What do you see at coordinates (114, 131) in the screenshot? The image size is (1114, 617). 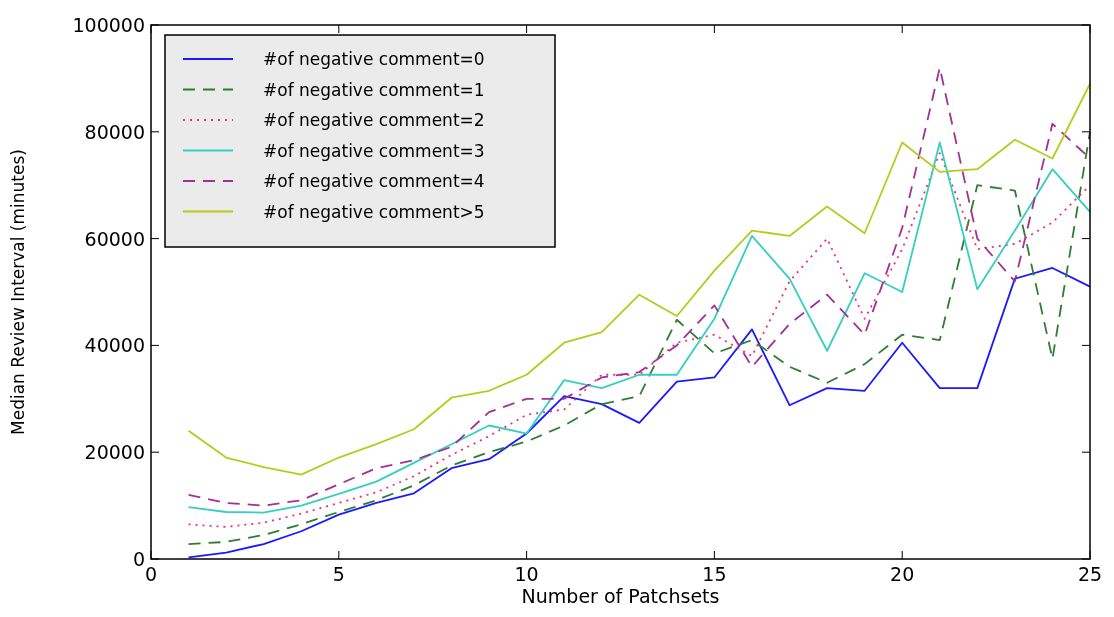 I see `y-tick-label: 80000` at bounding box center [114, 131].